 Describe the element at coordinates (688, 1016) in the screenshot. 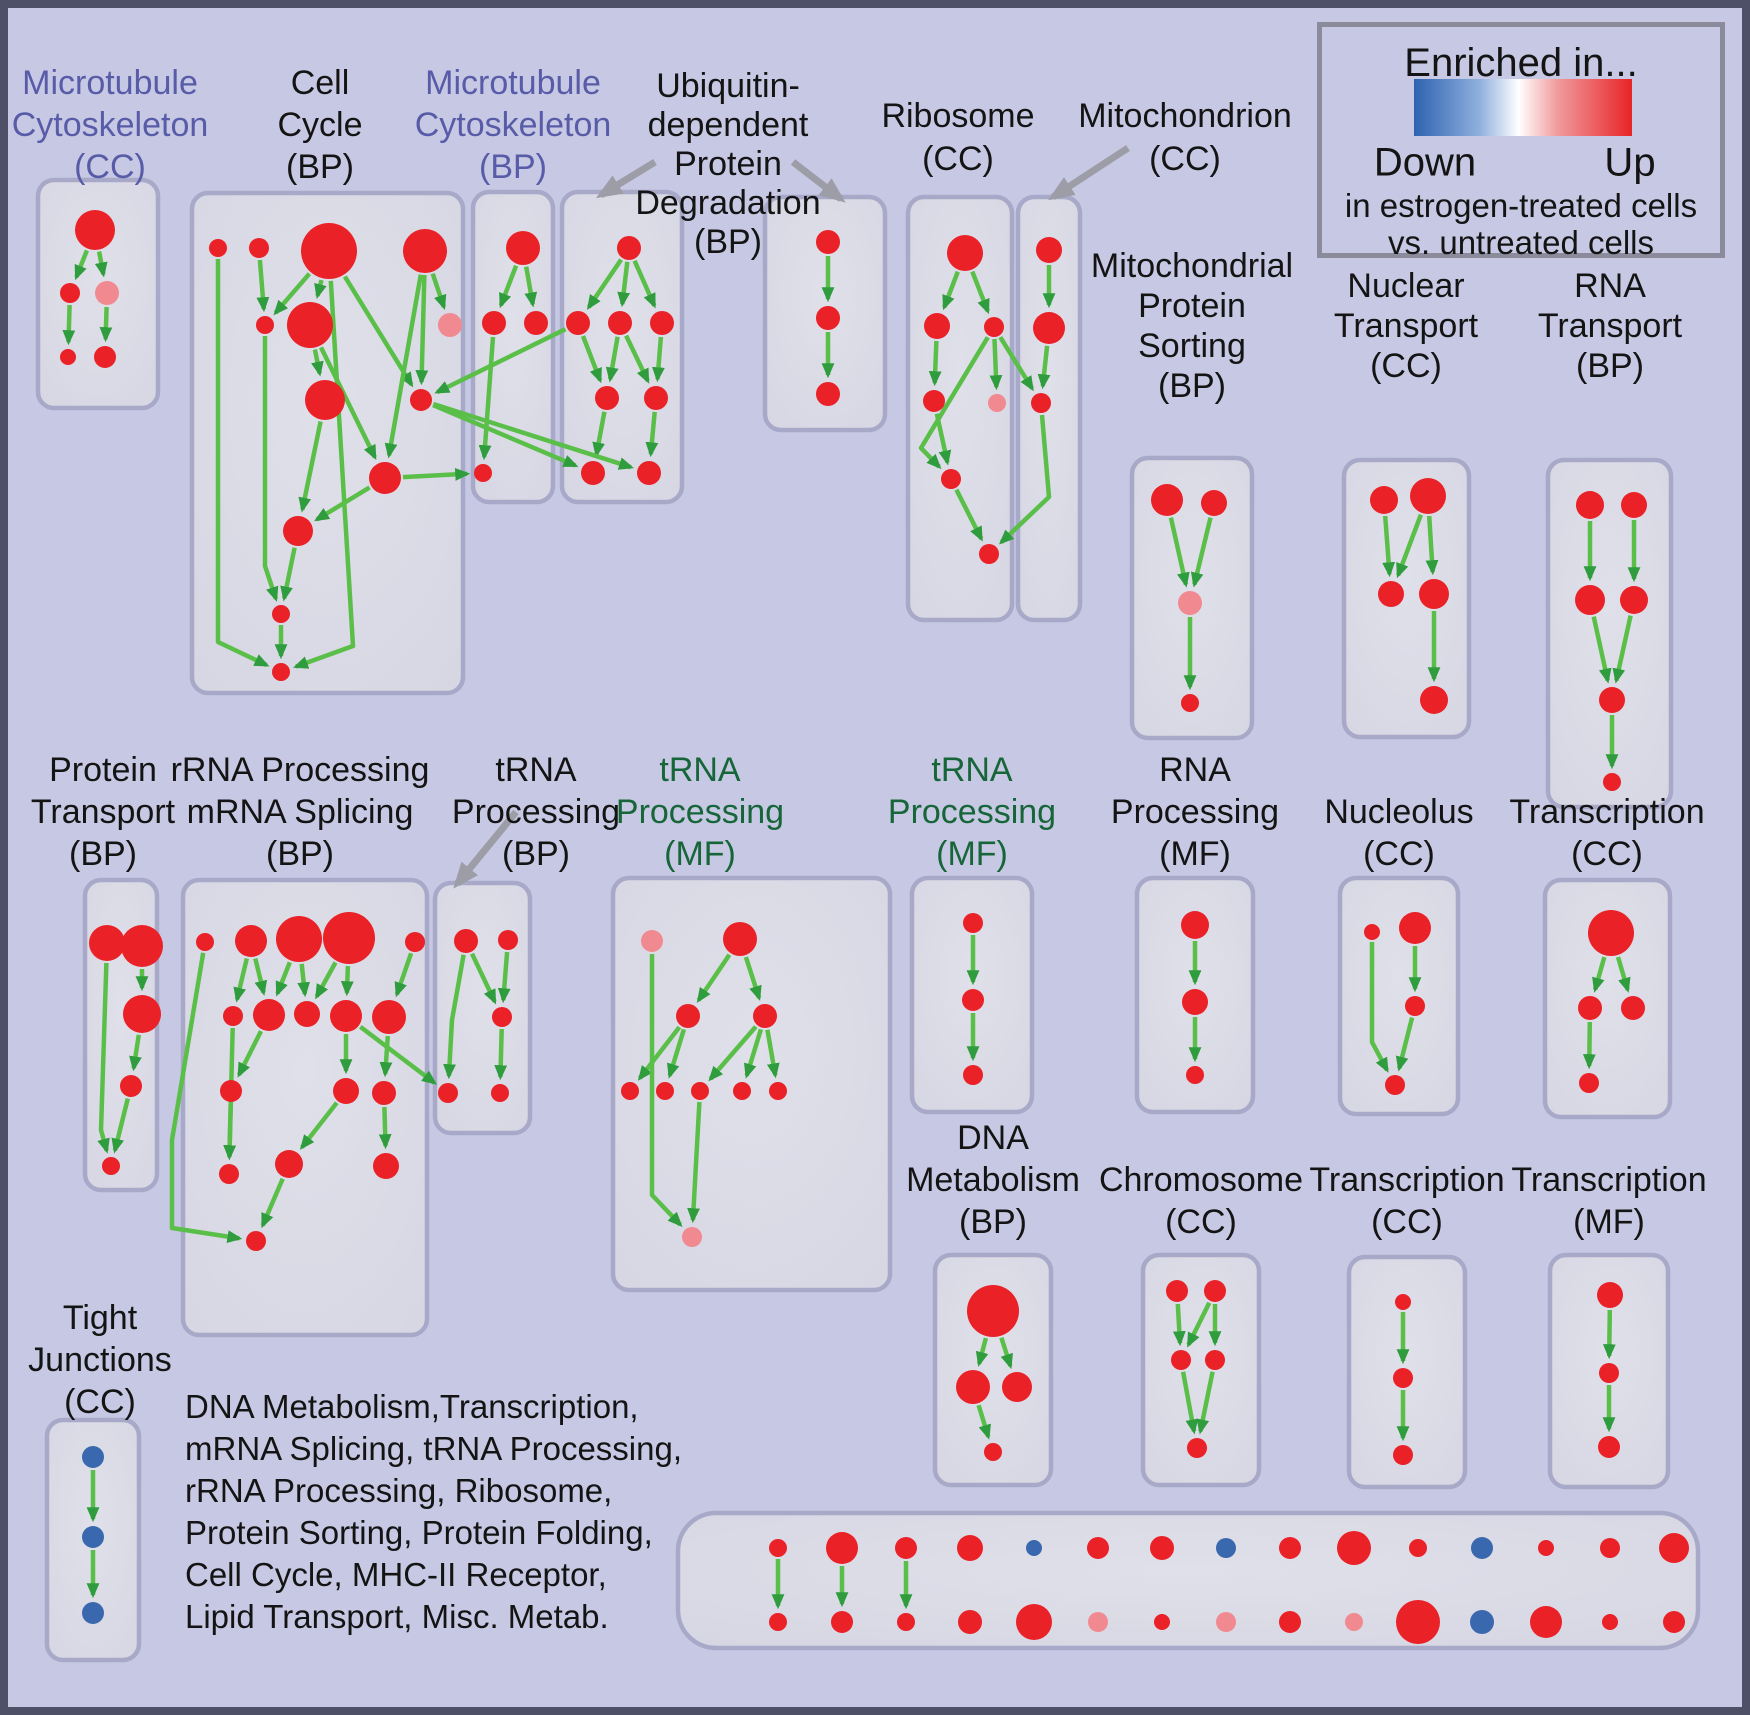

I see `node-trna-processing-mf-large-m1` at that location.